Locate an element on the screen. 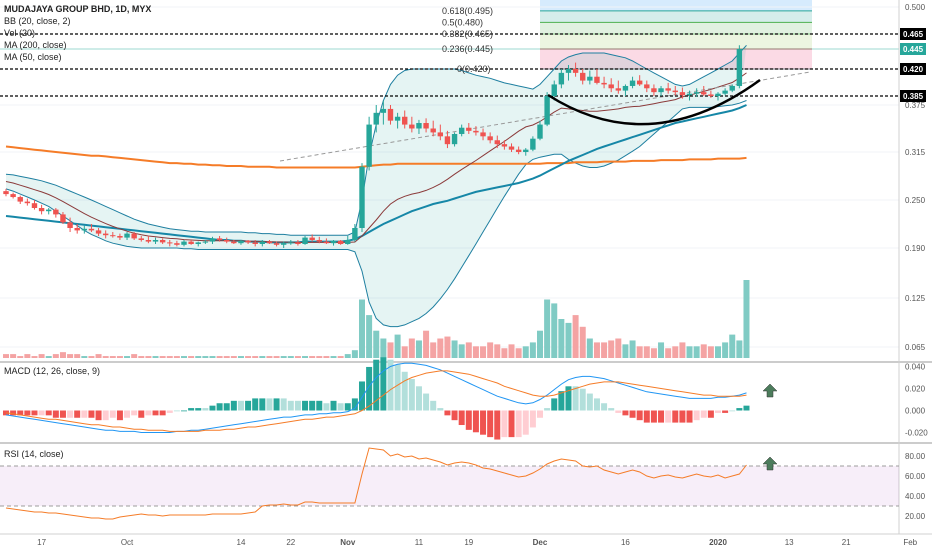 The width and height of the screenshot is (932, 550). fib-zone-top is located at coordinates (676, 5).